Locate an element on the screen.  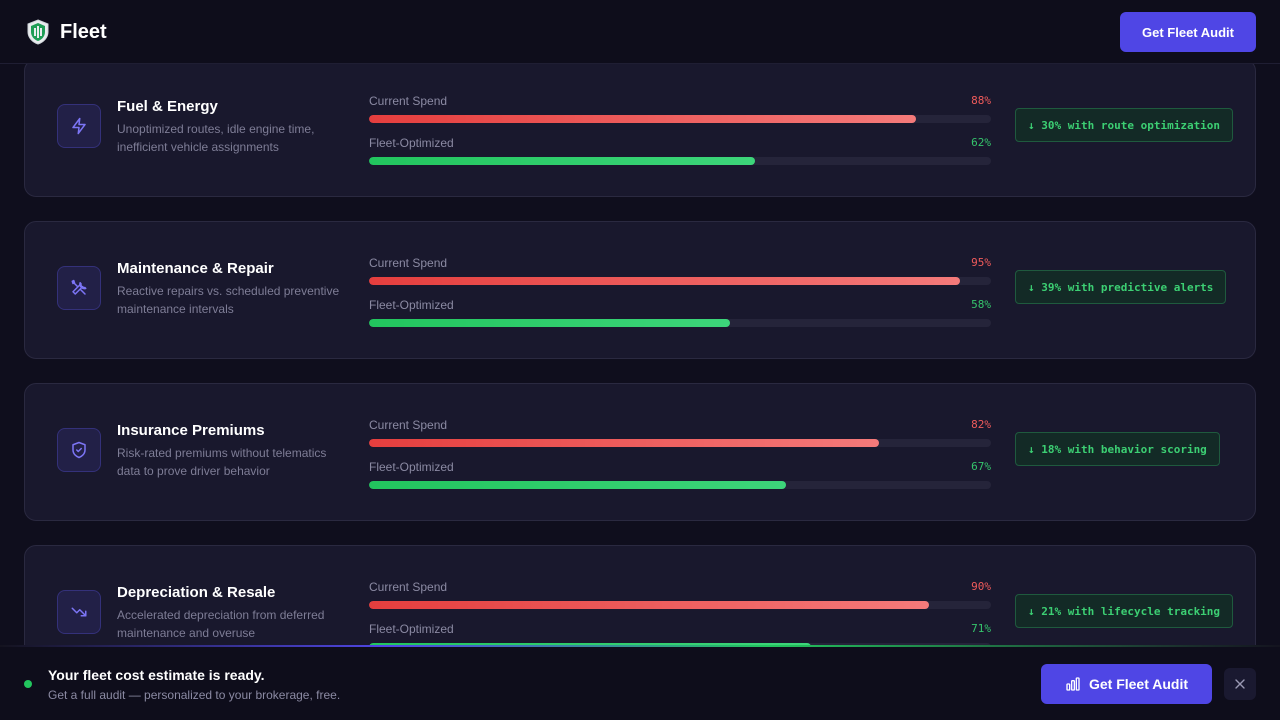
savings-badge: ↓ 21% with lifecycle tracking is located at coordinates (1124, 611).